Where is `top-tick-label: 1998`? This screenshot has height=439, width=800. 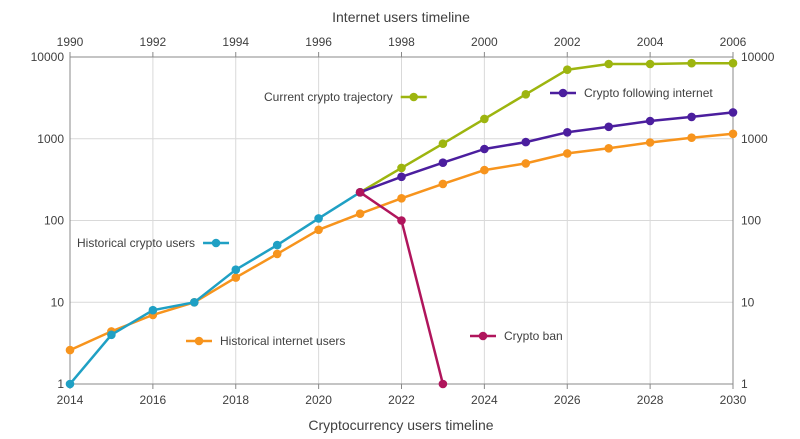
top-tick-label: 1998 is located at coordinates (401, 42).